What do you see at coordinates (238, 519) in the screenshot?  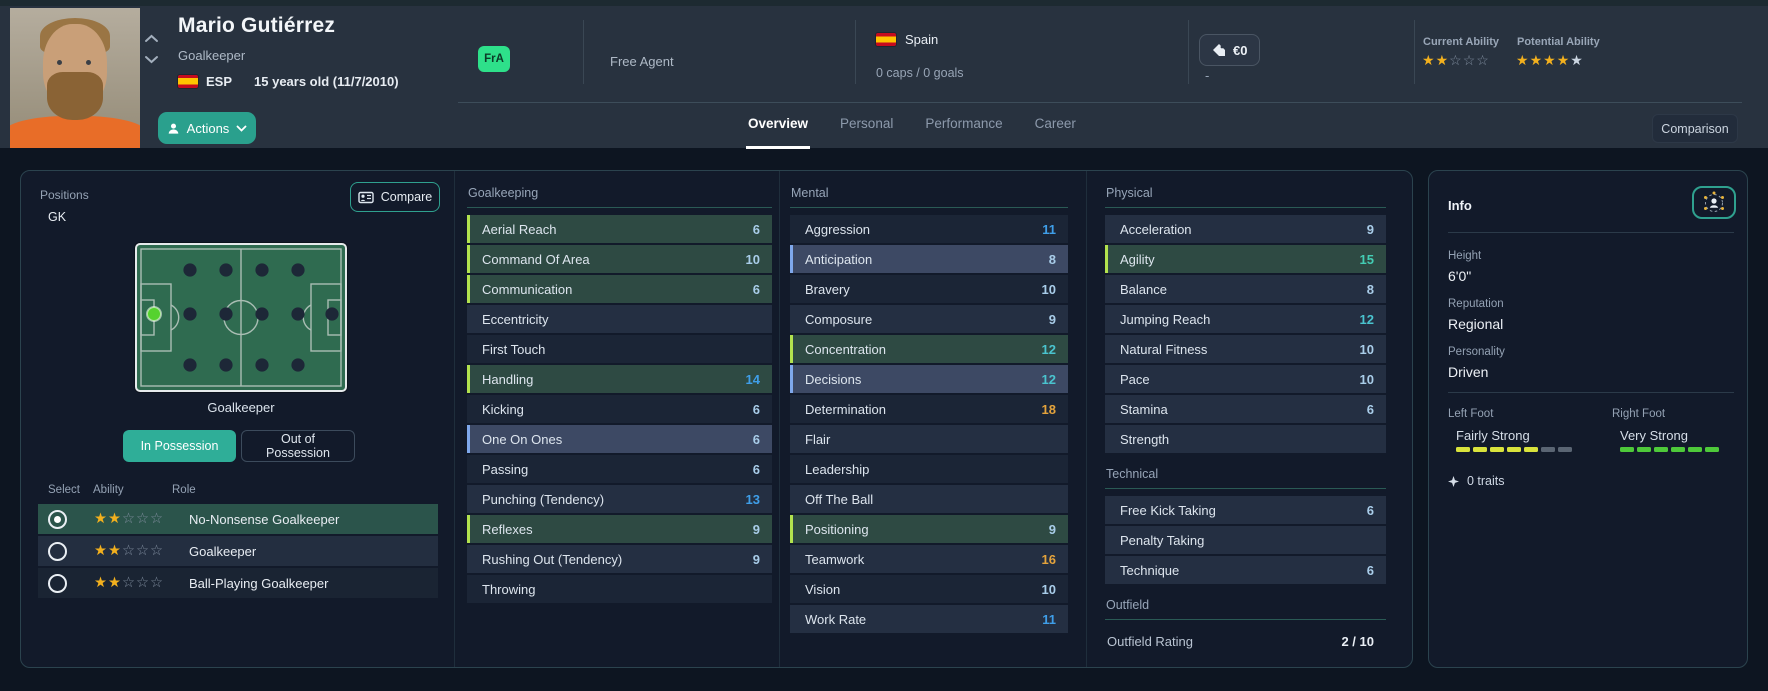 I see `role-row: ★★☆☆☆ No-Nonsense Goalkeeper` at bounding box center [238, 519].